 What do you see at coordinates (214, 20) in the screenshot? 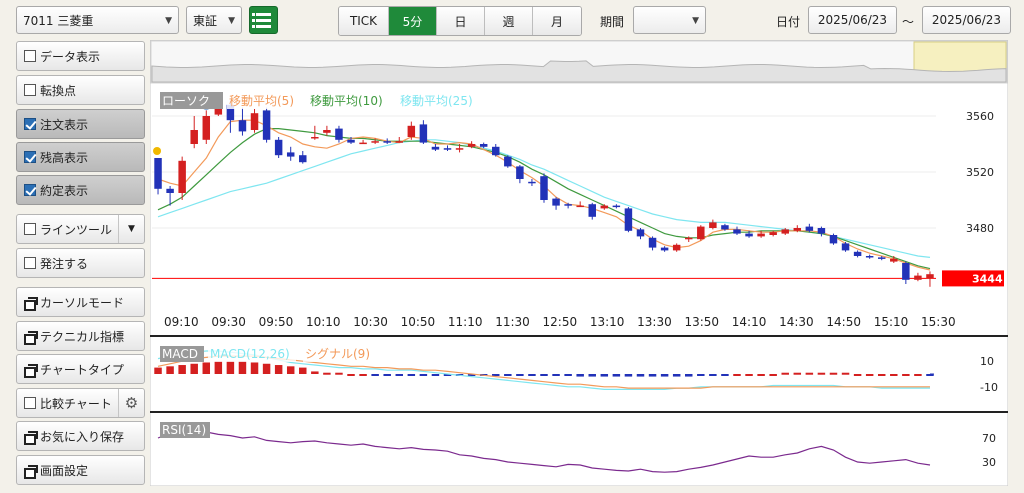
I see `market-select: 東証 ▼` at bounding box center [214, 20].